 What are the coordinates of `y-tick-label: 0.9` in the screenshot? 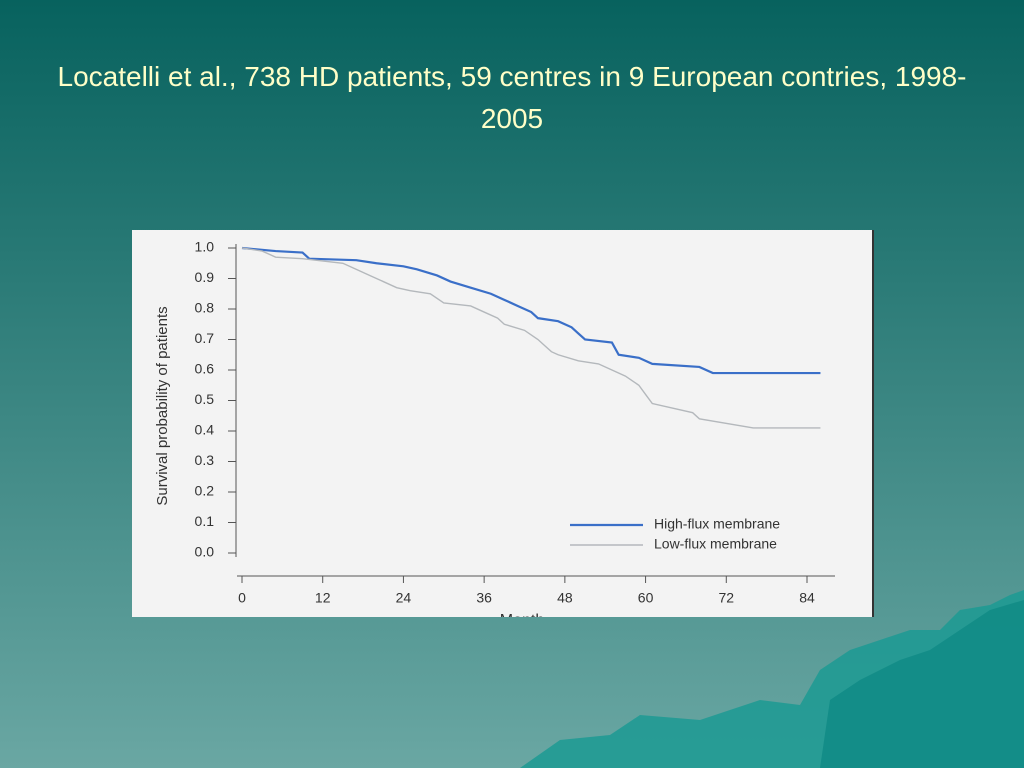 It's located at (205, 277).